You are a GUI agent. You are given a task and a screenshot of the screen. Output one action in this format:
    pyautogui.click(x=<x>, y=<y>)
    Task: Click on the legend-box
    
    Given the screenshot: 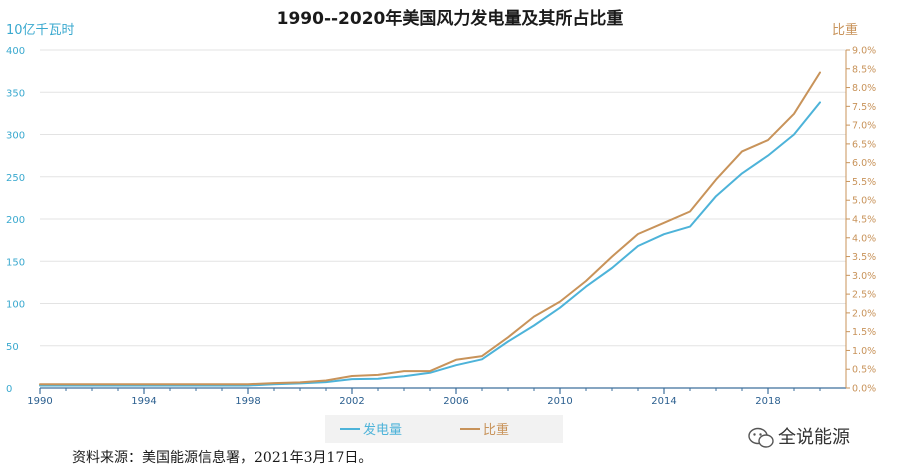 What is the action you would take?
    pyautogui.click(x=444, y=429)
    